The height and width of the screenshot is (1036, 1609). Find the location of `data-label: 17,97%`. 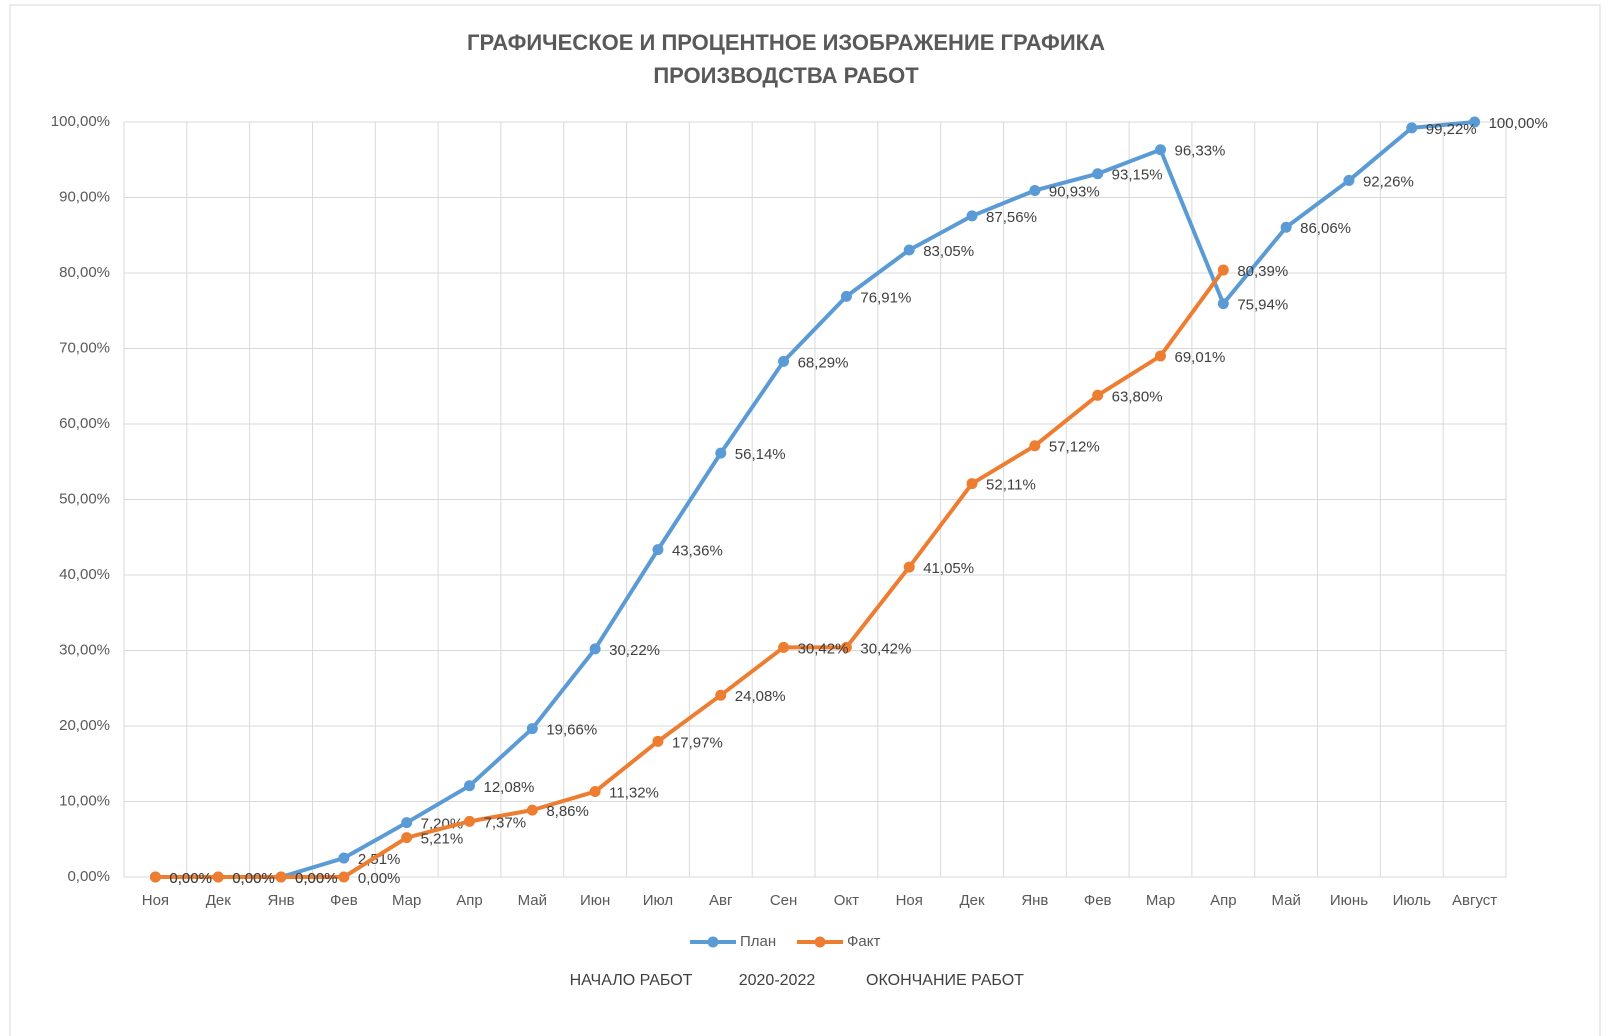

data-label: 17,97% is located at coordinates (697, 742).